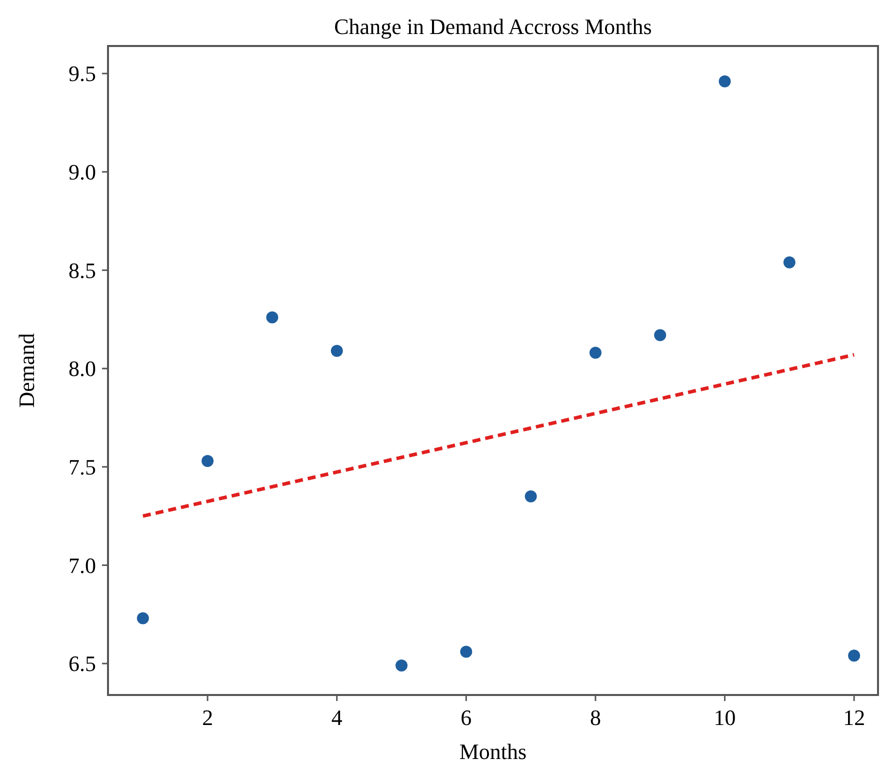 This screenshot has height=767, width=883. Describe the element at coordinates (82, 369) in the screenshot. I see `y-tick-label: 8.0` at that location.